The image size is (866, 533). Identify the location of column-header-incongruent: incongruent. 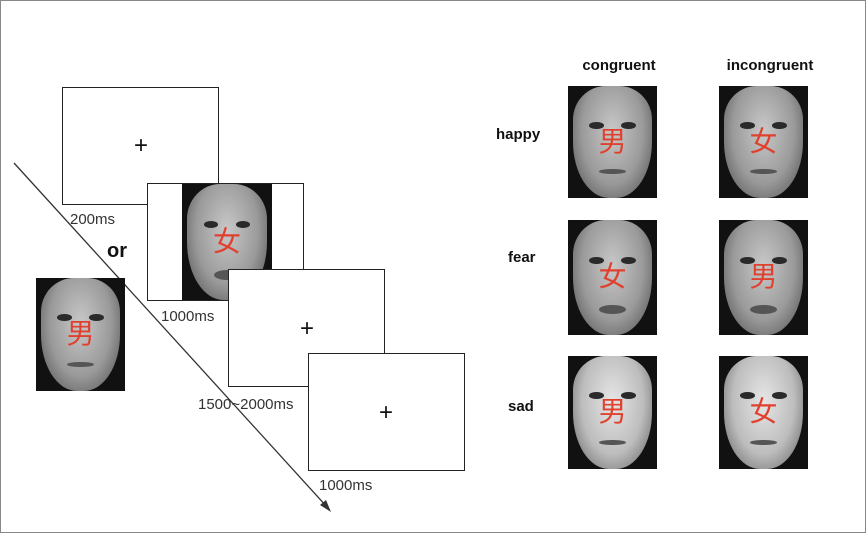
(770, 65).